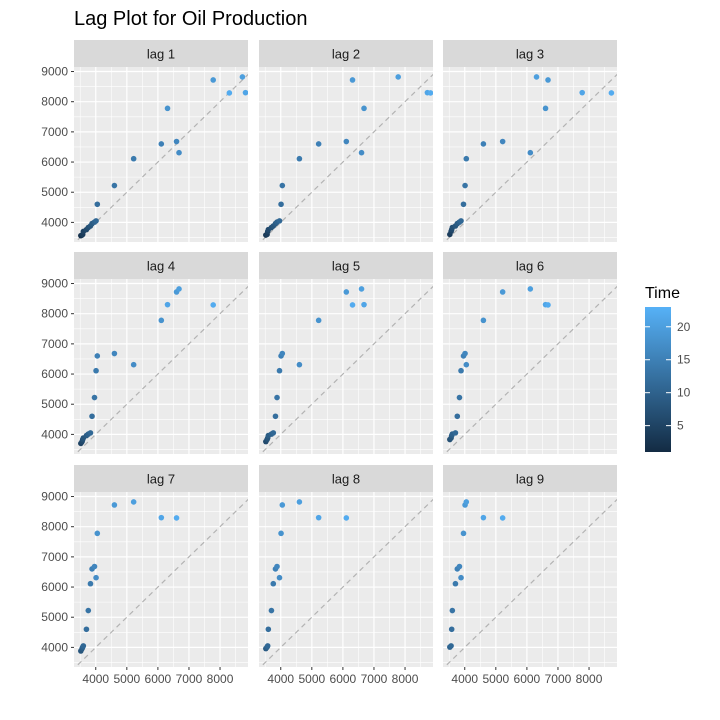 The width and height of the screenshot is (720, 720). I want to click on legend-tick-label: 10, so click(684, 393).